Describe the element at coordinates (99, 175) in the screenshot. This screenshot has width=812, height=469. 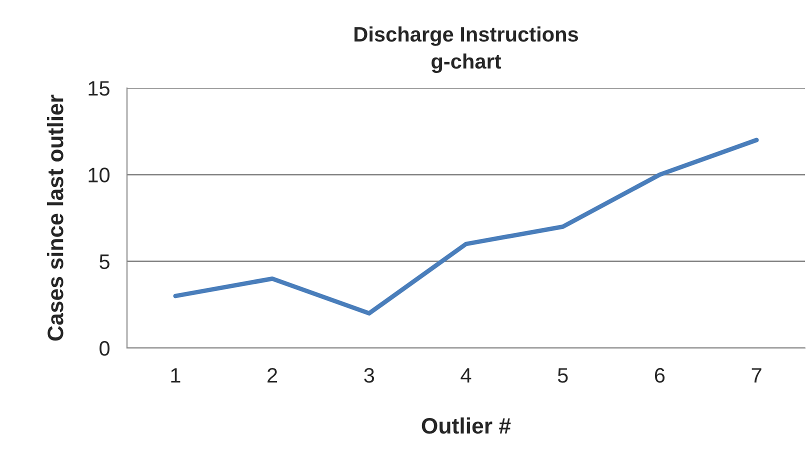
I see `y-tick-label: 10` at that location.